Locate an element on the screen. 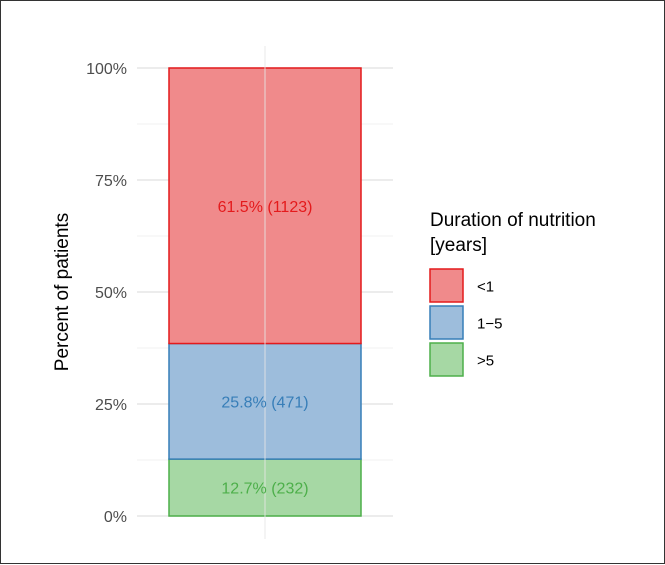 Image resolution: width=665 pixels, height=565 pixels. y-tick-label: 0% is located at coordinates (115, 517).